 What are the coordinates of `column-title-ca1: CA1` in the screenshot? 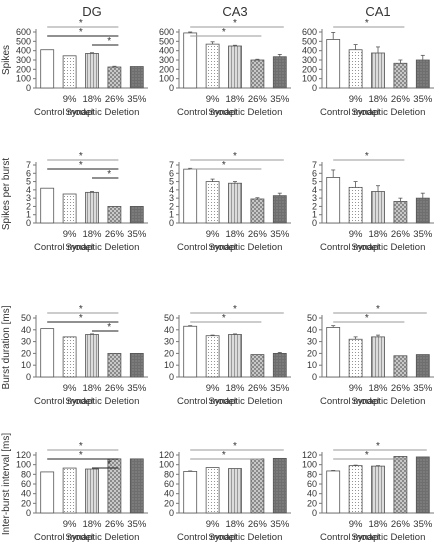 It's located at (377, 11).